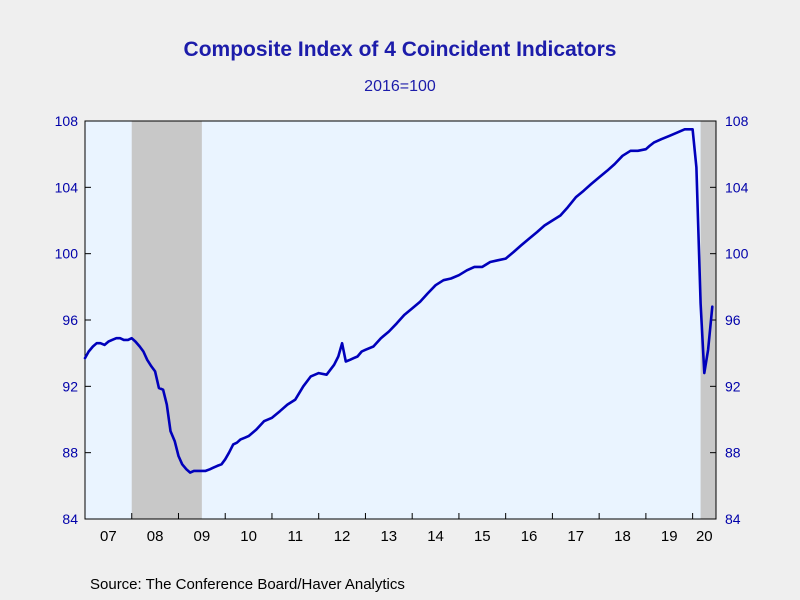 The height and width of the screenshot is (600, 800). Describe the element at coordinates (733, 519) in the screenshot. I see `y-tick-label-right: 84` at that location.